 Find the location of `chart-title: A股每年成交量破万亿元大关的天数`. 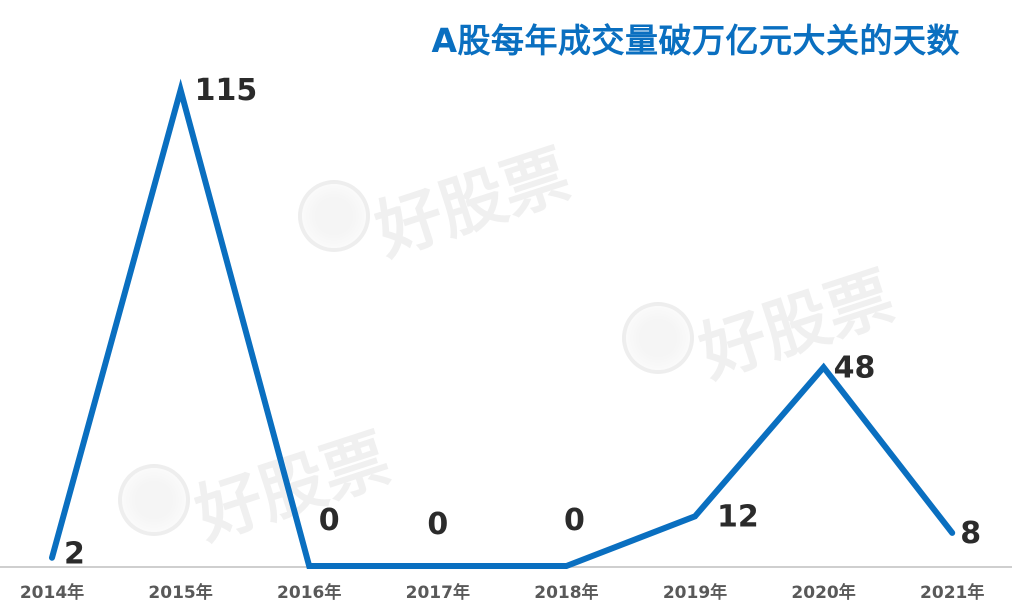

chart-title: A股每年成交量破万亿元大关的天数 is located at coordinates (695, 40).